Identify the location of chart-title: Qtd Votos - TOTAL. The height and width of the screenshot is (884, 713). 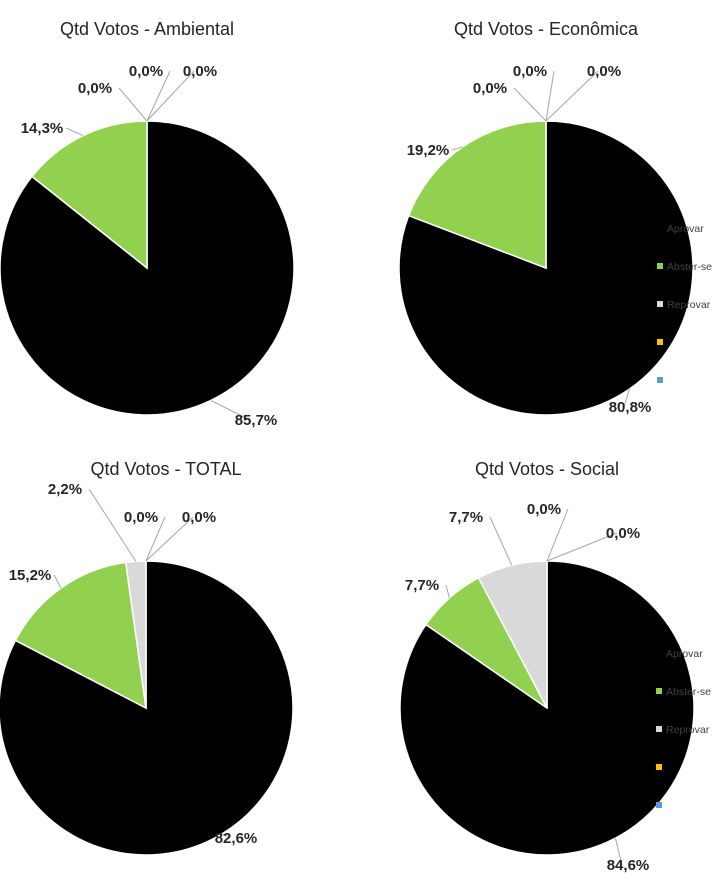
(165, 469).